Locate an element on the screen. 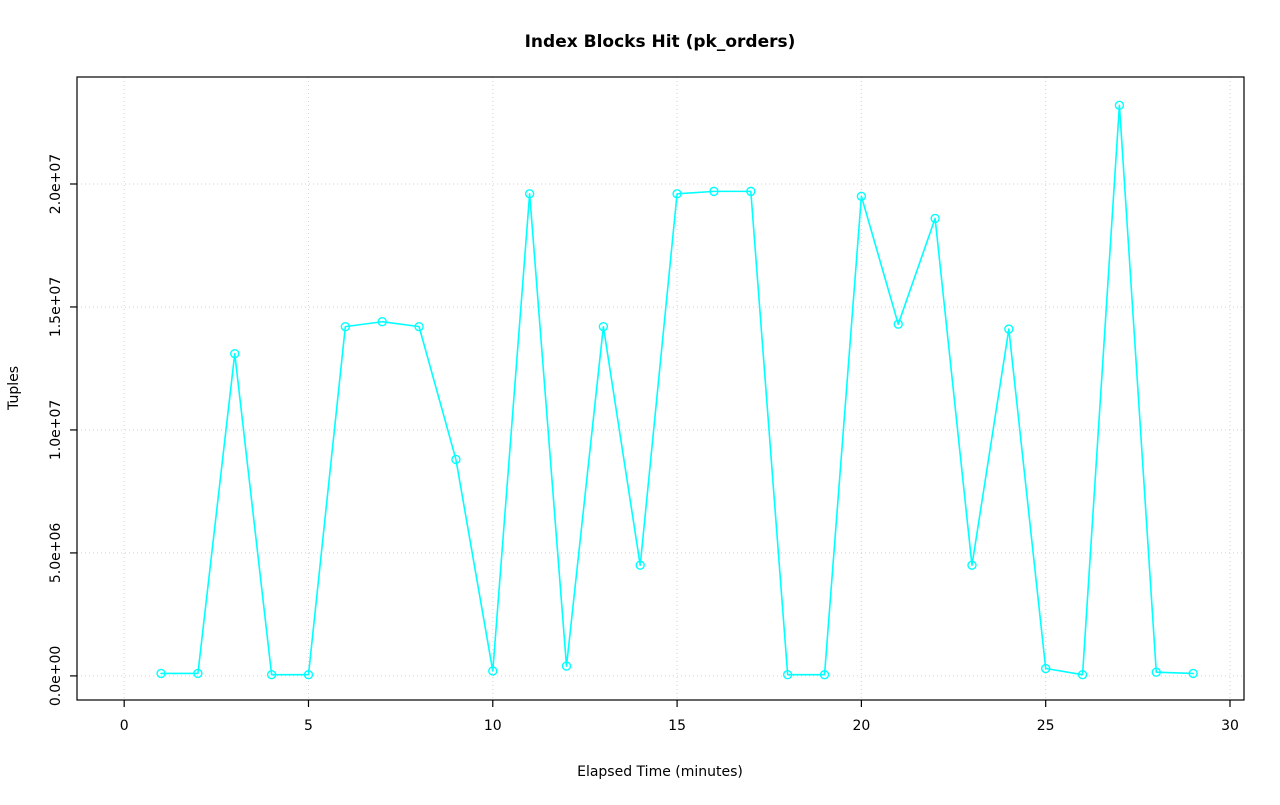 Image resolution: width=1280 pixels, height=805 pixels. x-tick-label: 10 is located at coordinates (493, 726).